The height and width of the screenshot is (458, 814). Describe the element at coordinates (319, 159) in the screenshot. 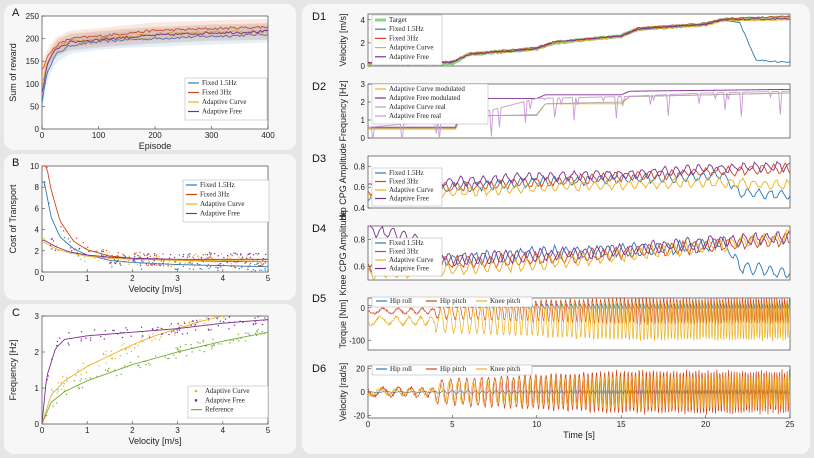

I see `panel-label-d3: D3` at that location.